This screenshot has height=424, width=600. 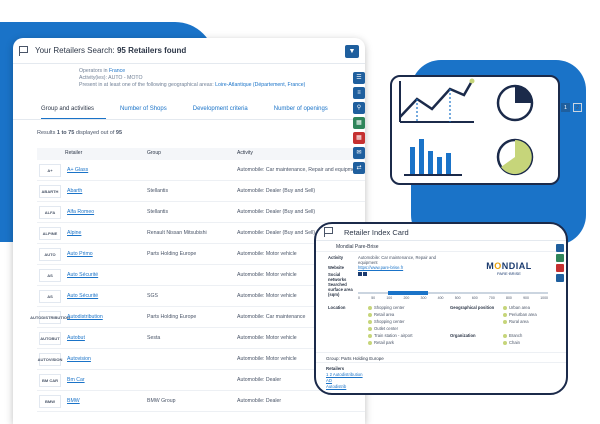 I want to click on retailer-name-link: BMW, so click(x=73, y=401).